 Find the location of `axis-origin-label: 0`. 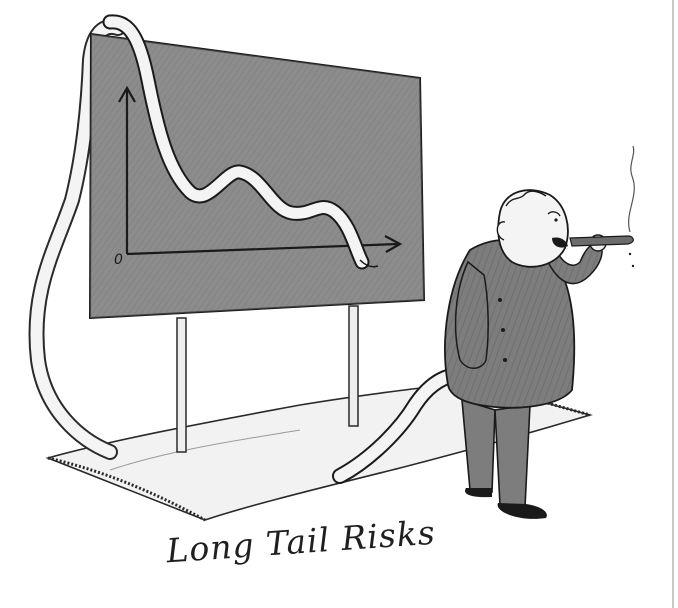

axis-origin-label: 0 is located at coordinates (118, 260).